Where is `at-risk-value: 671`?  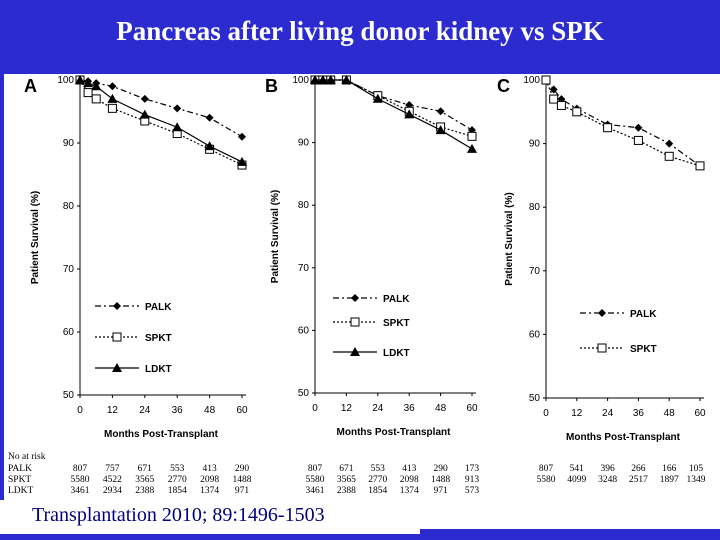
at-risk-value: 671 is located at coordinates (346, 469).